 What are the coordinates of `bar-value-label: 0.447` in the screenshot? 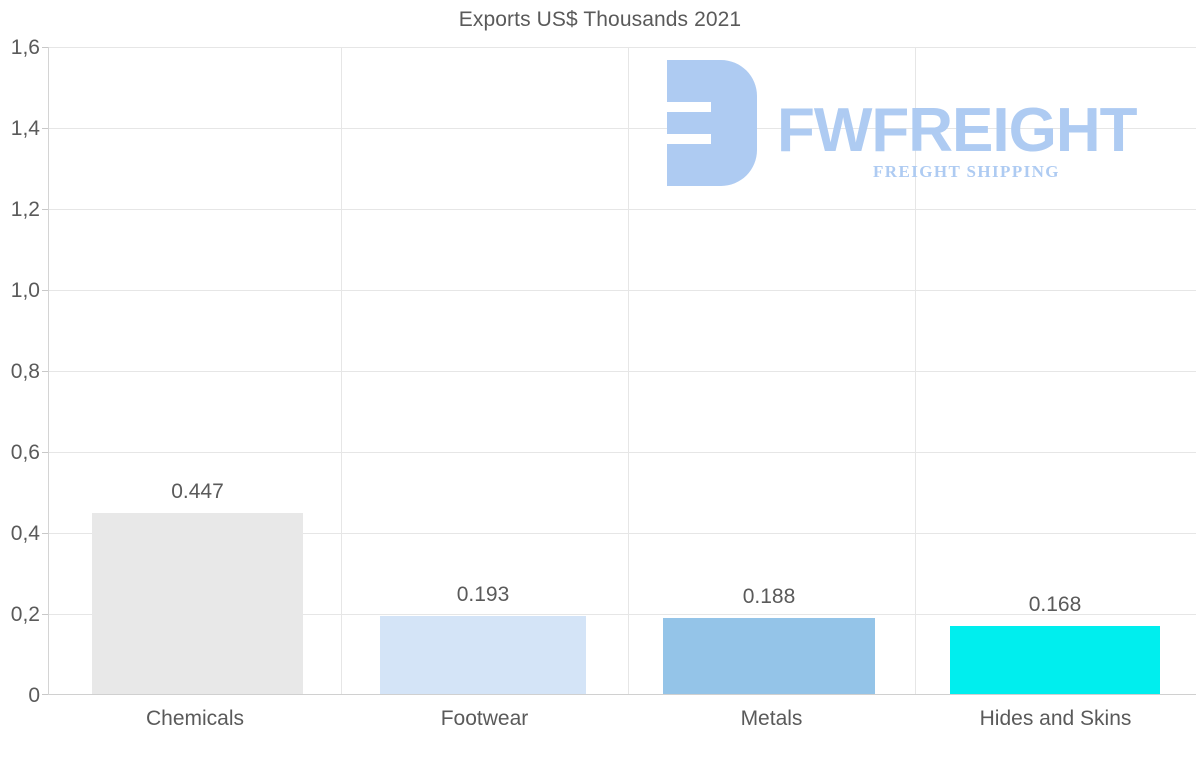 It's located at (197, 491).